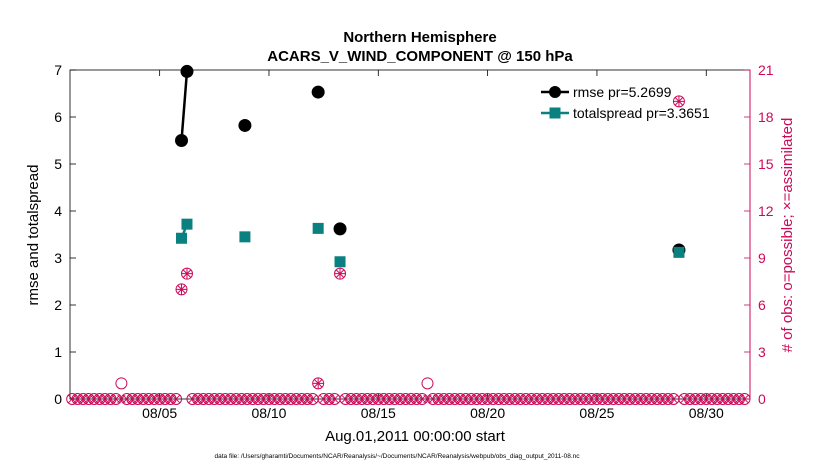 The image size is (830, 470). I want to click on x-axis-label: Aug.01,2011 00:00:00 start, so click(415, 436).